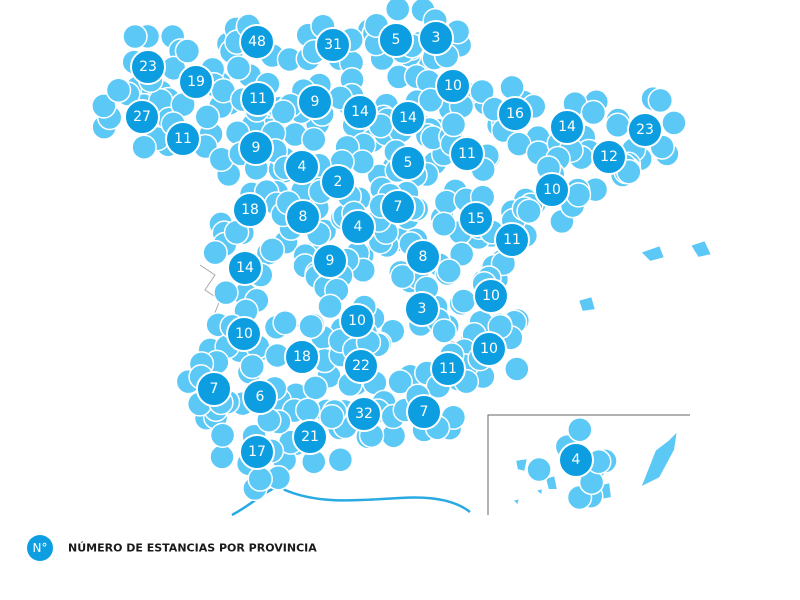  What do you see at coordinates (361, 366) in the screenshot?
I see `cluster-count: 22` at bounding box center [361, 366].